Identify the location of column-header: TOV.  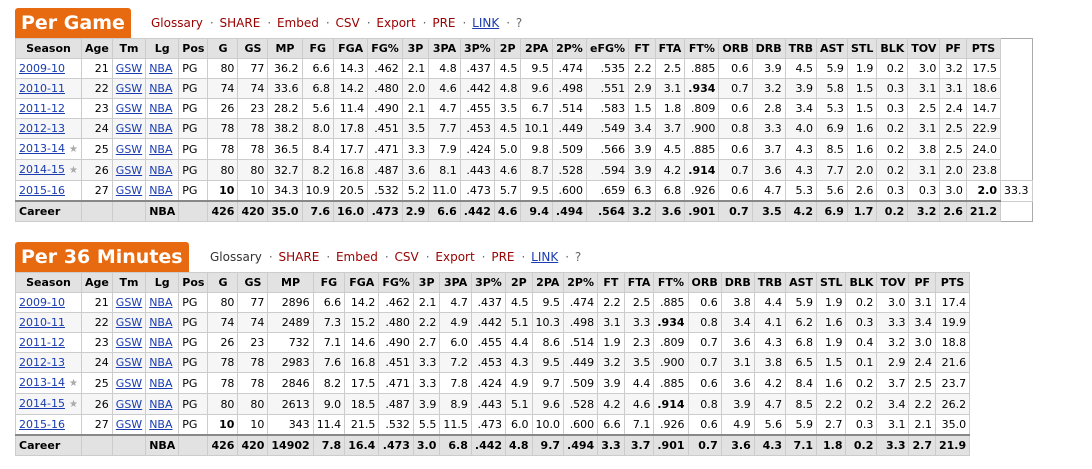
(924, 48).